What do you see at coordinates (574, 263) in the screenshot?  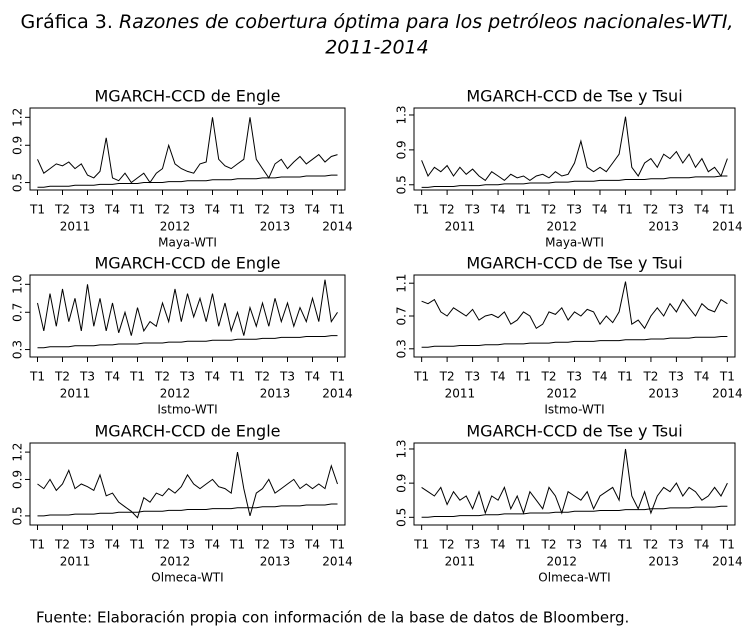 I see `chart-title: MGARCH-CCD de Tse y Tsui` at bounding box center [574, 263].